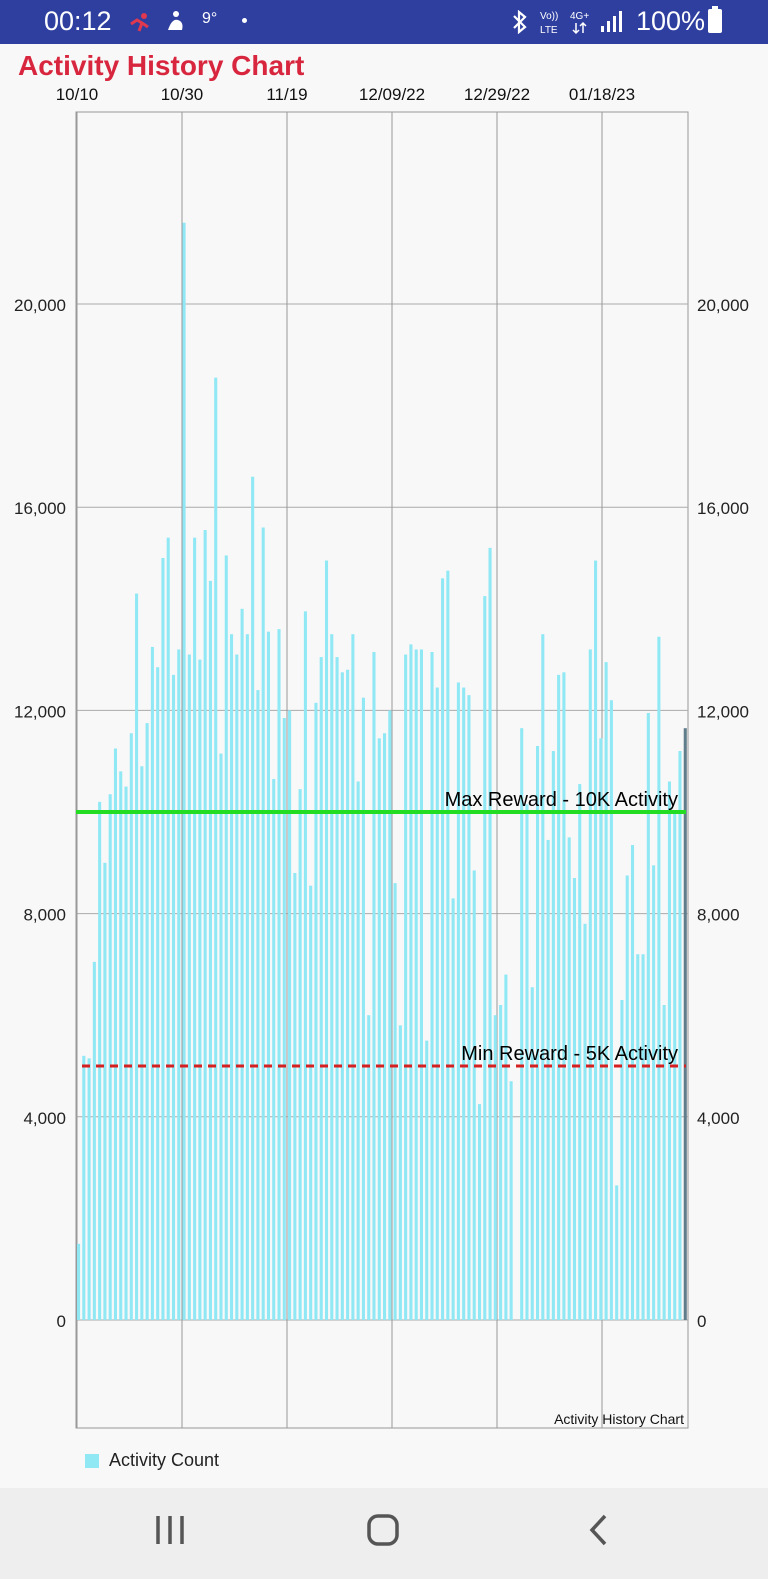  What do you see at coordinates (170, 1531) in the screenshot?
I see `recents-icon` at bounding box center [170, 1531].